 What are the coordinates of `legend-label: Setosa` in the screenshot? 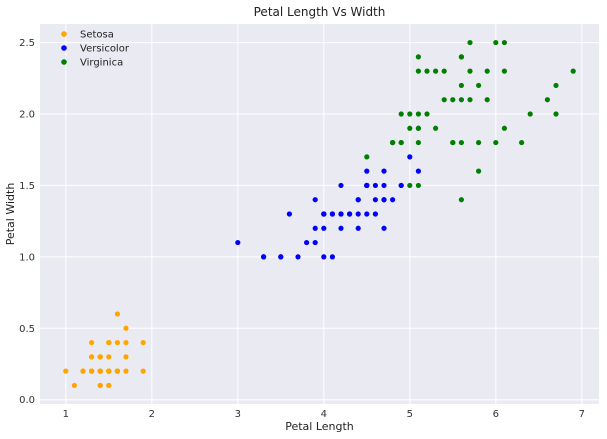 It's located at (97, 35).